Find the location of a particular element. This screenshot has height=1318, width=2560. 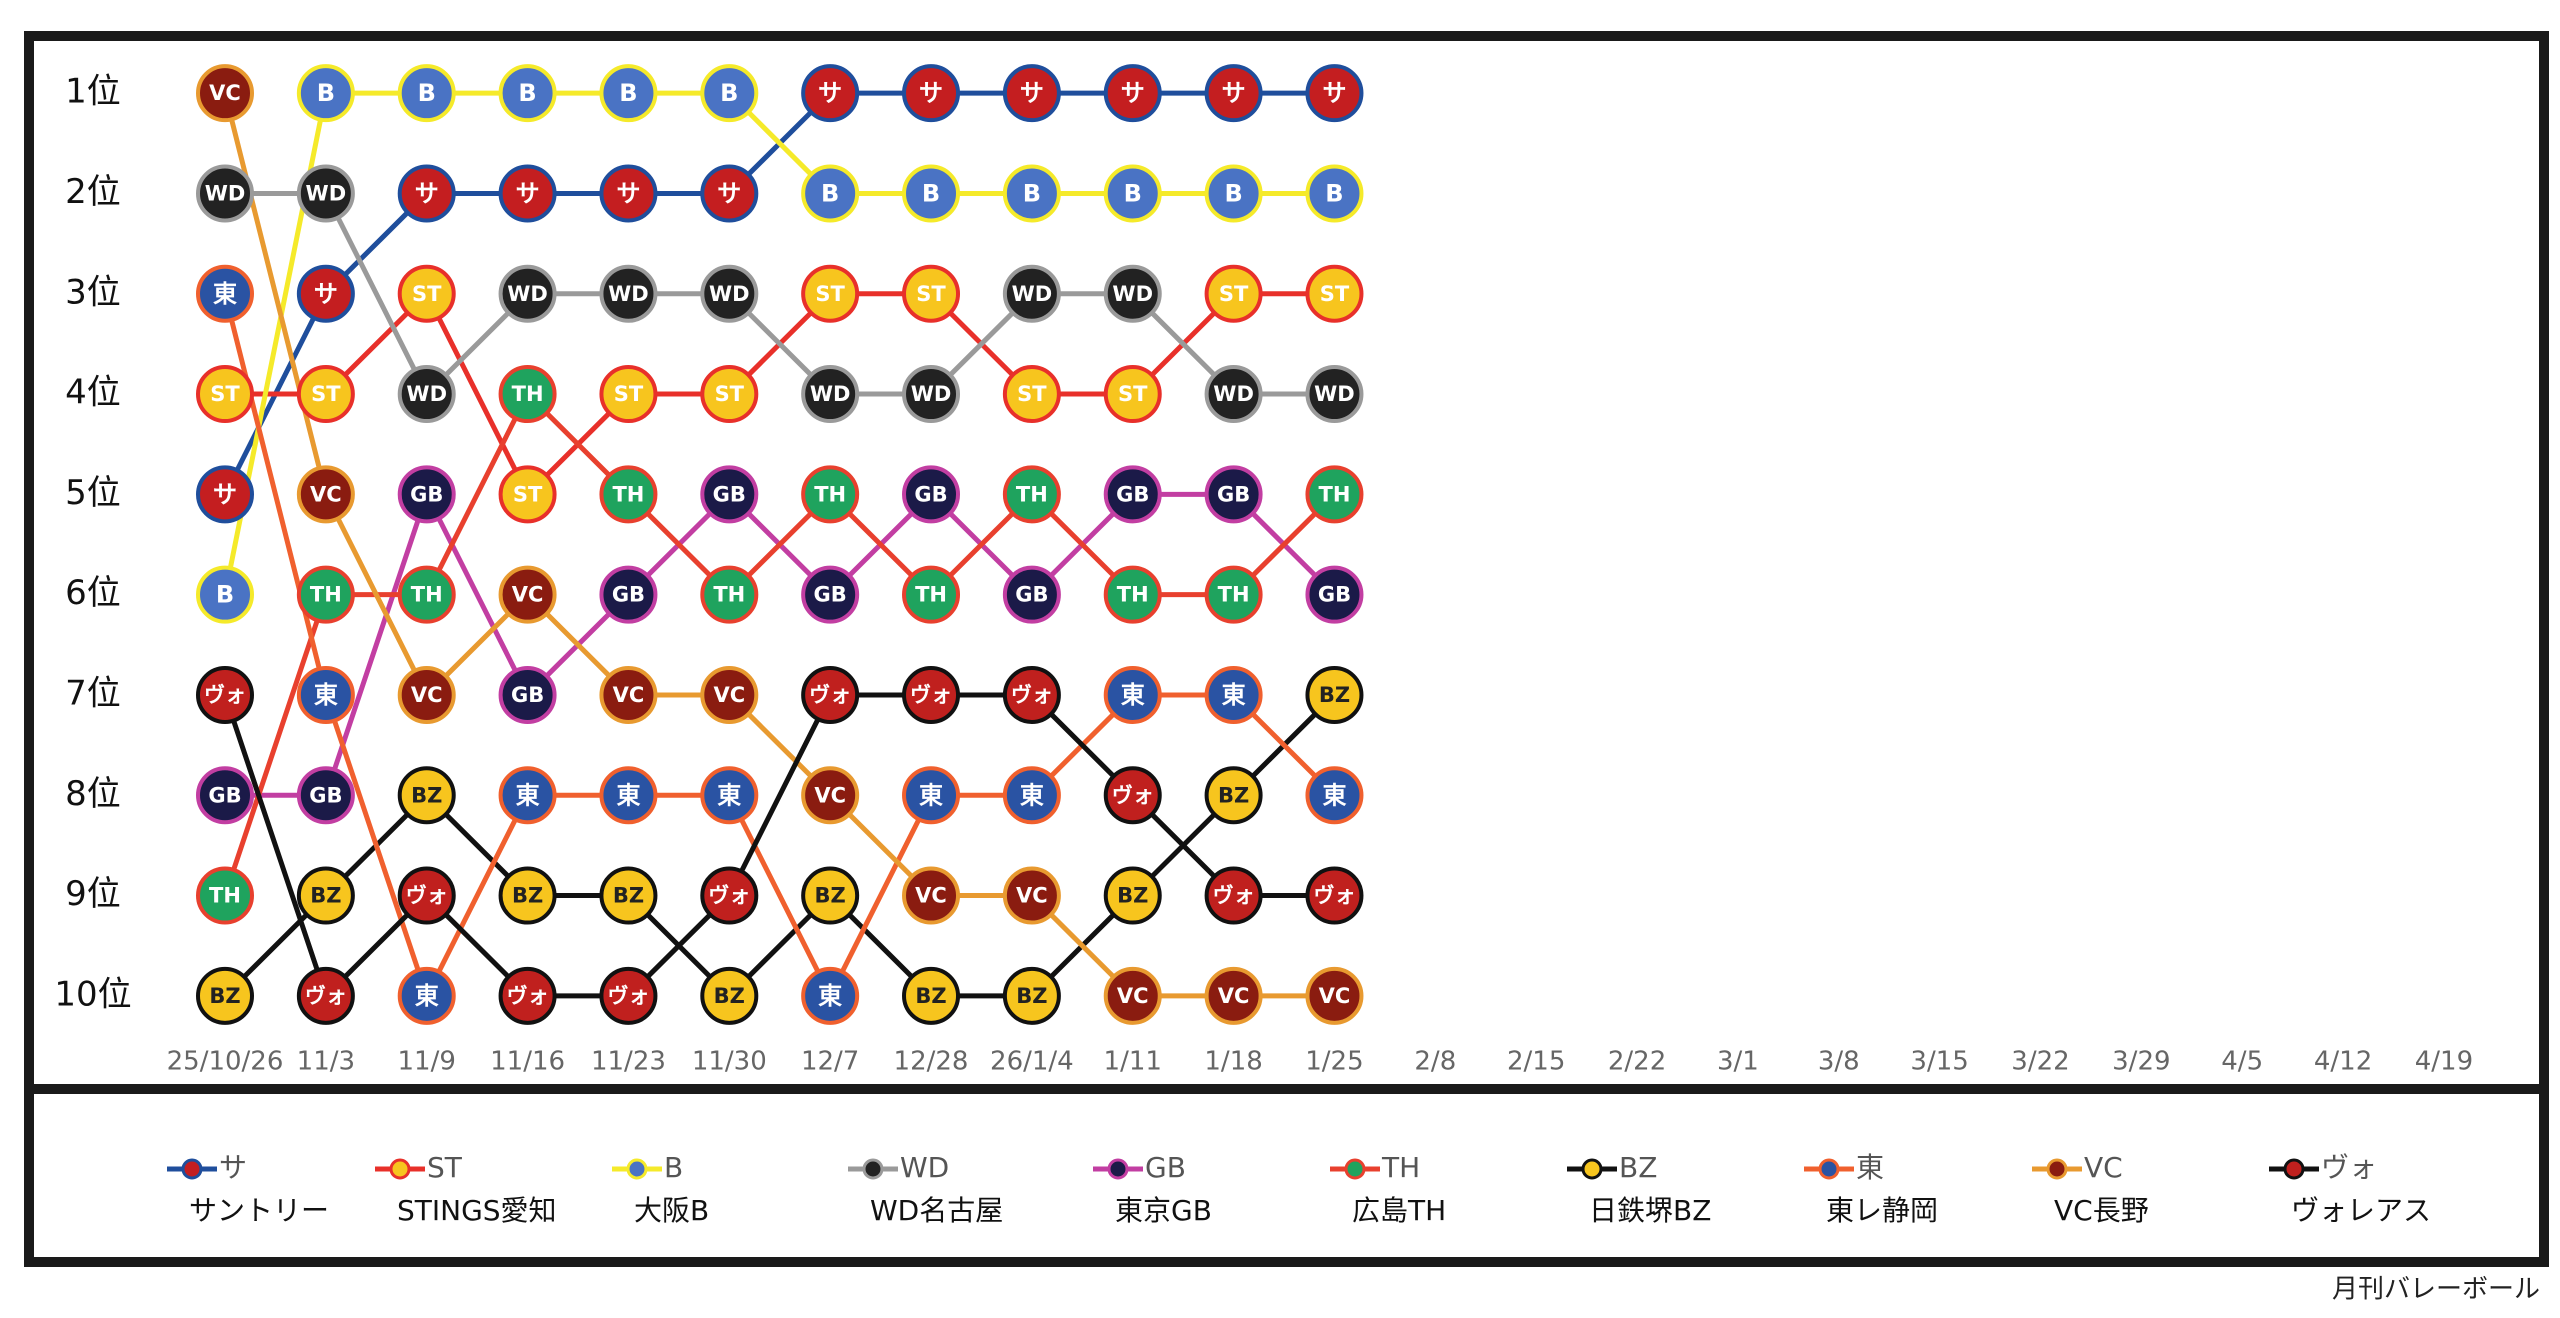

y-tick-label: 6位 is located at coordinates (93, 593).